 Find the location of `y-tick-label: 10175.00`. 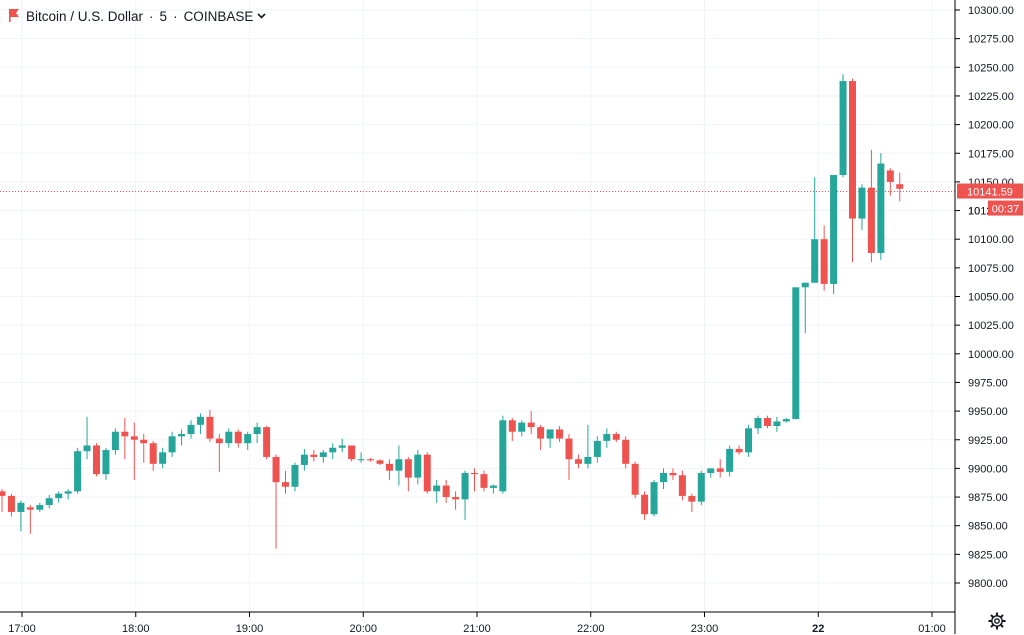

y-tick-label: 10175.00 is located at coordinates (991, 154).